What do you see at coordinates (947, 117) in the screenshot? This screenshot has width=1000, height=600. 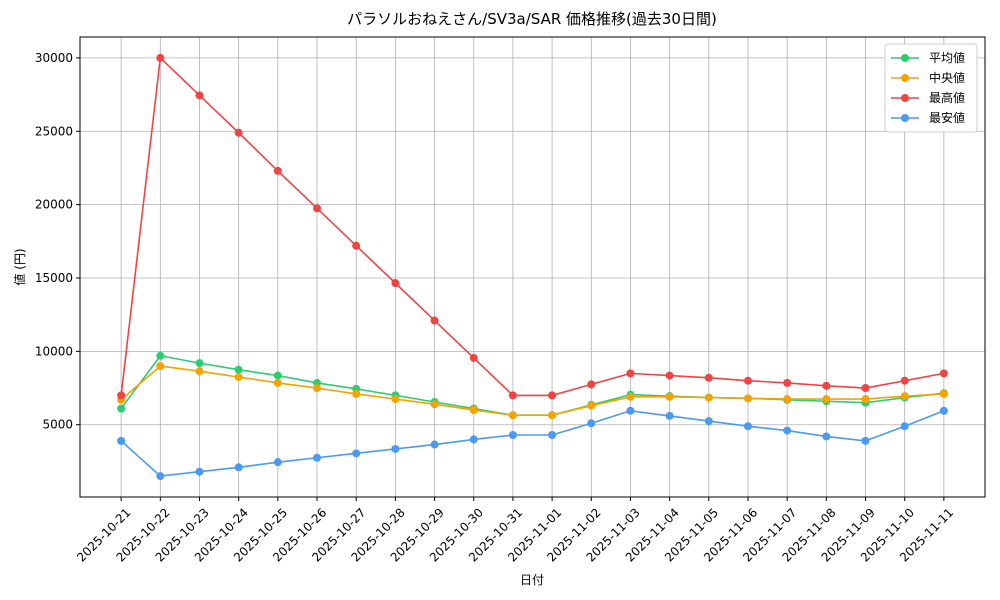 I see `legend-label: 最安値` at bounding box center [947, 117].